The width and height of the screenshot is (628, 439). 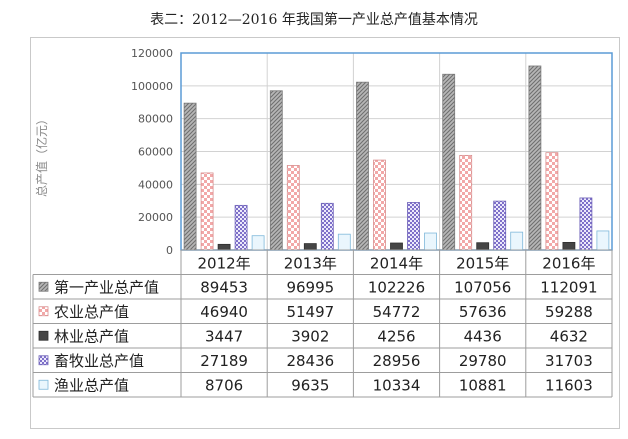 I want to click on data-value: 3447, so click(x=224, y=336).